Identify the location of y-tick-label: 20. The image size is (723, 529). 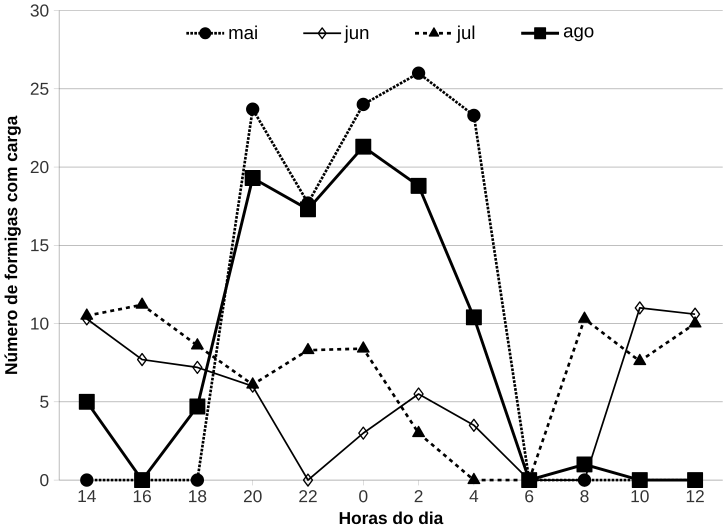
(39, 167).